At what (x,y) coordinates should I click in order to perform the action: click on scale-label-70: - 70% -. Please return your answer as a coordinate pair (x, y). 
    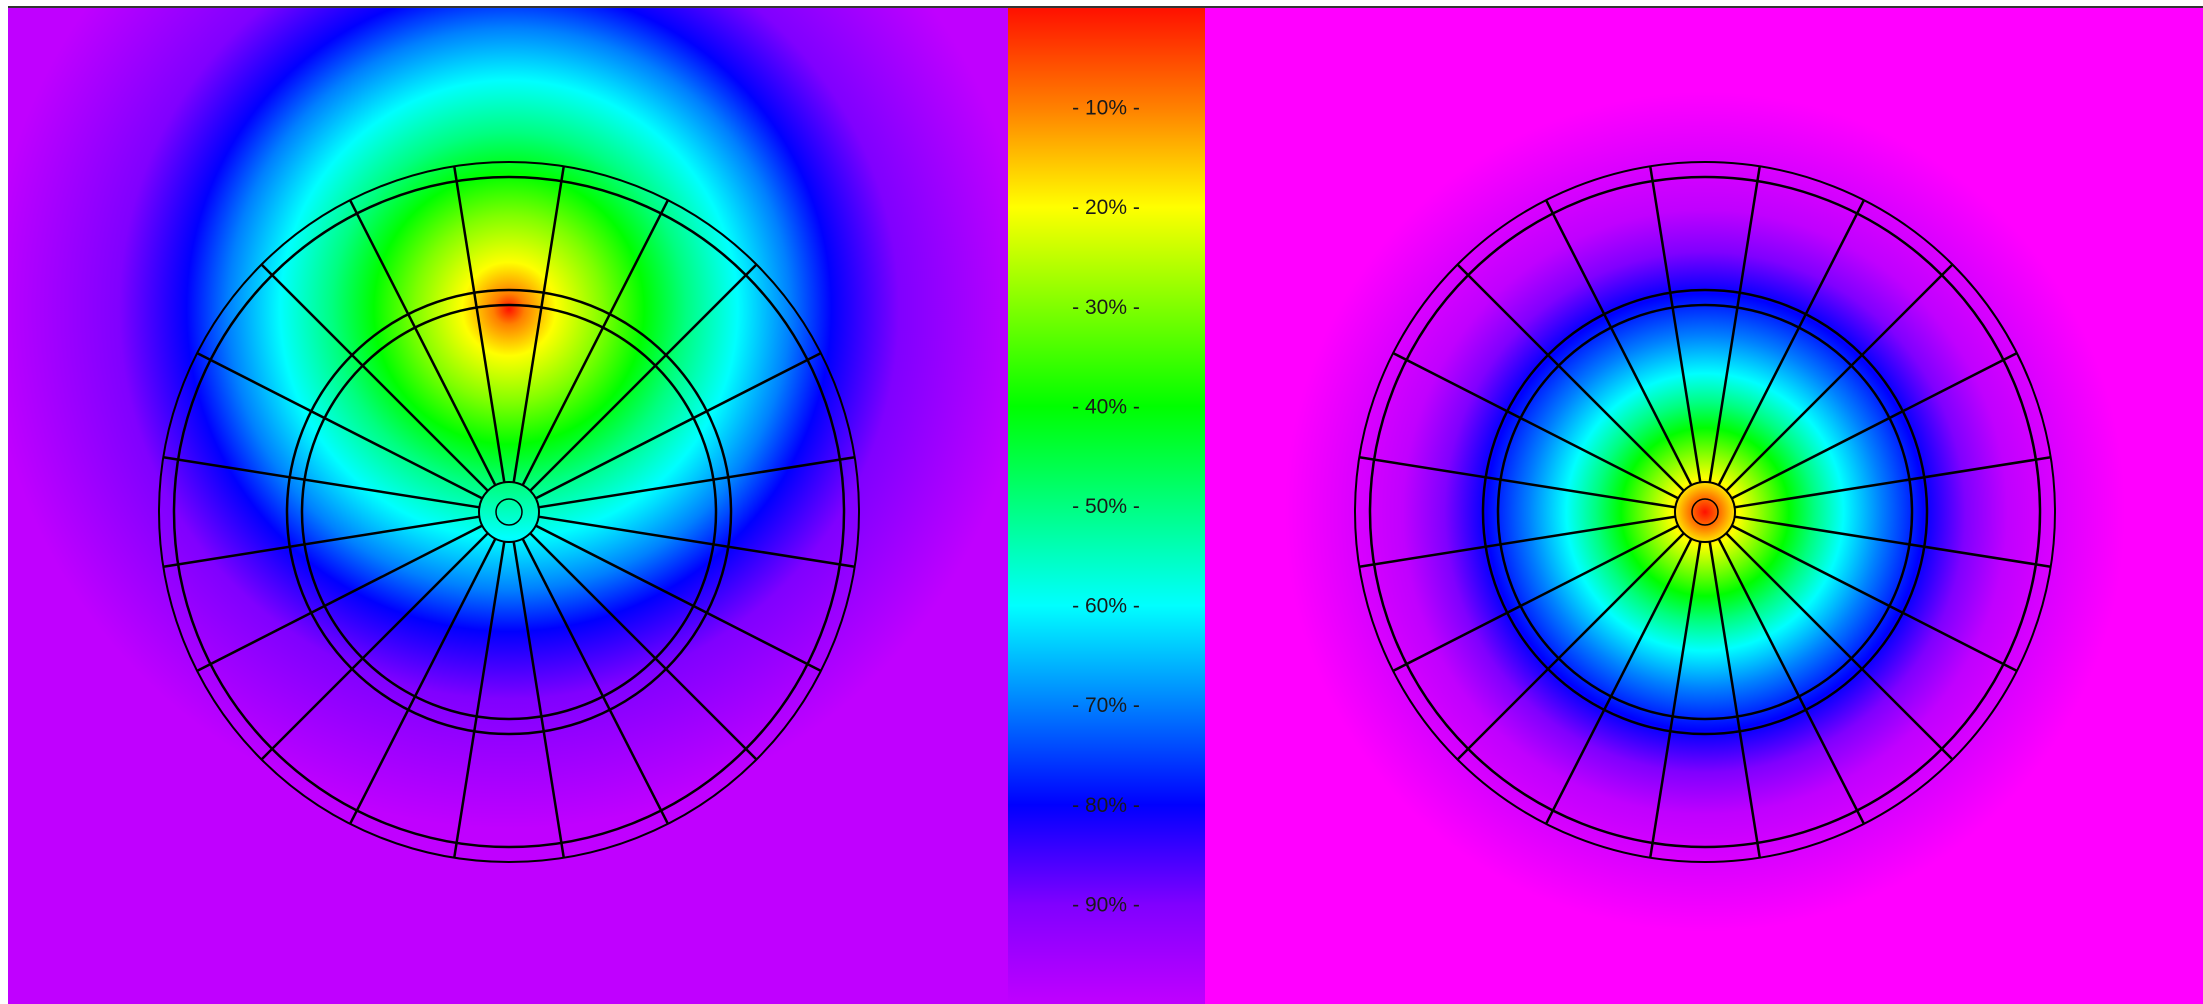
    Looking at the image, I should click on (1106, 705).